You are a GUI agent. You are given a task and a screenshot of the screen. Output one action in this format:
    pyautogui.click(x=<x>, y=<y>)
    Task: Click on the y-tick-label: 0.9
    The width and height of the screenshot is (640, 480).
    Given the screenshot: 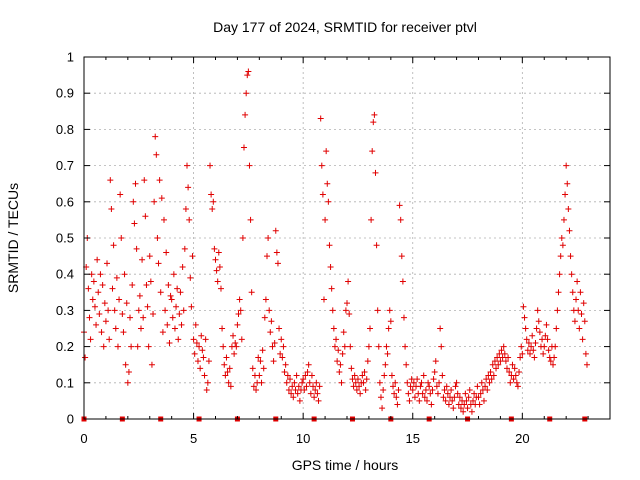 What is the action you would take?
    pyautogui.click(x=65, y=93)
    